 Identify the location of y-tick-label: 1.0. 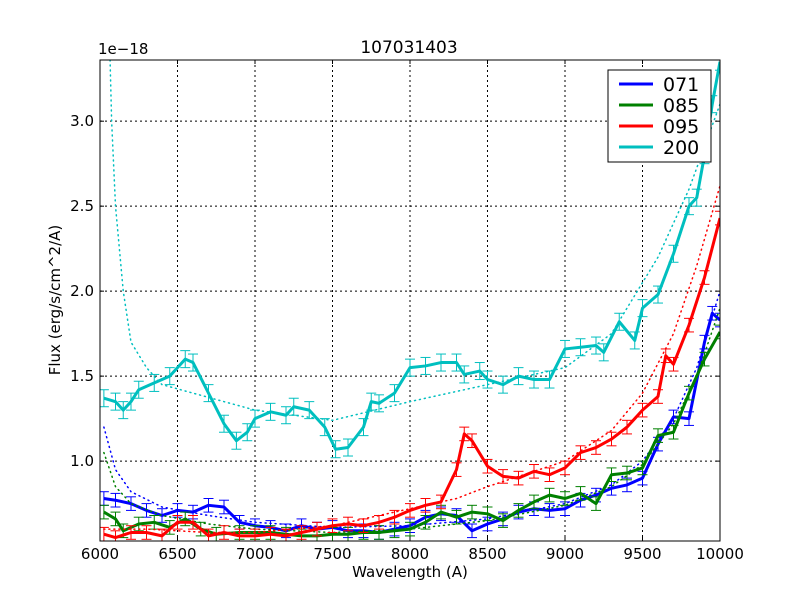
(82, 461).